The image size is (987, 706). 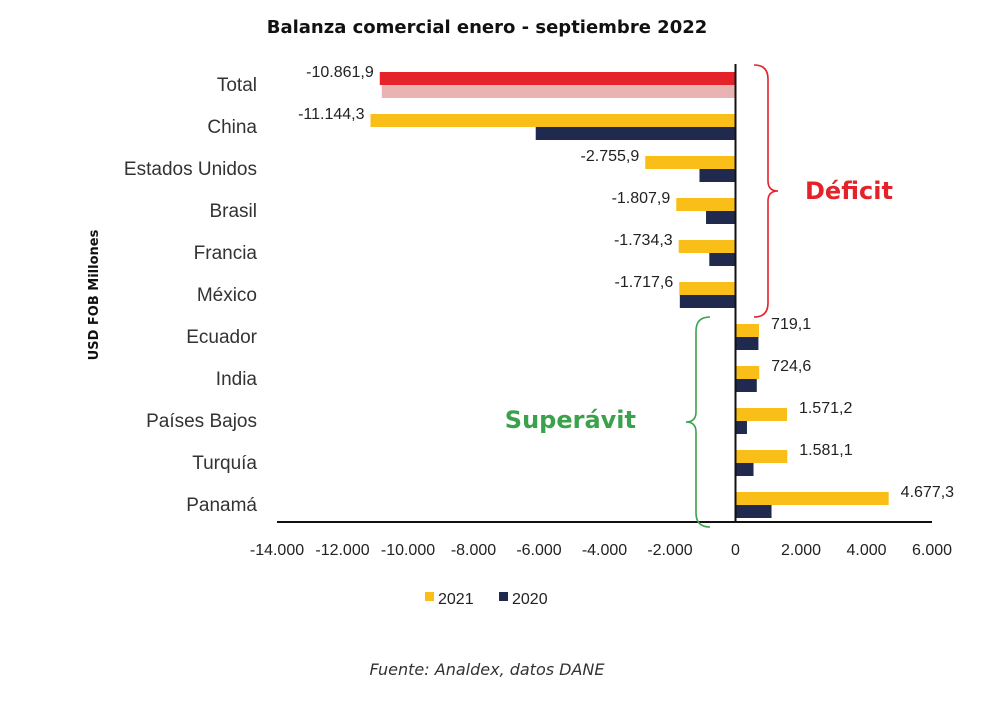 What do you see at coordinates (226, 253) in the screenshot?
I see `category-label-francia: Francia` at bounding box center [226, 253].